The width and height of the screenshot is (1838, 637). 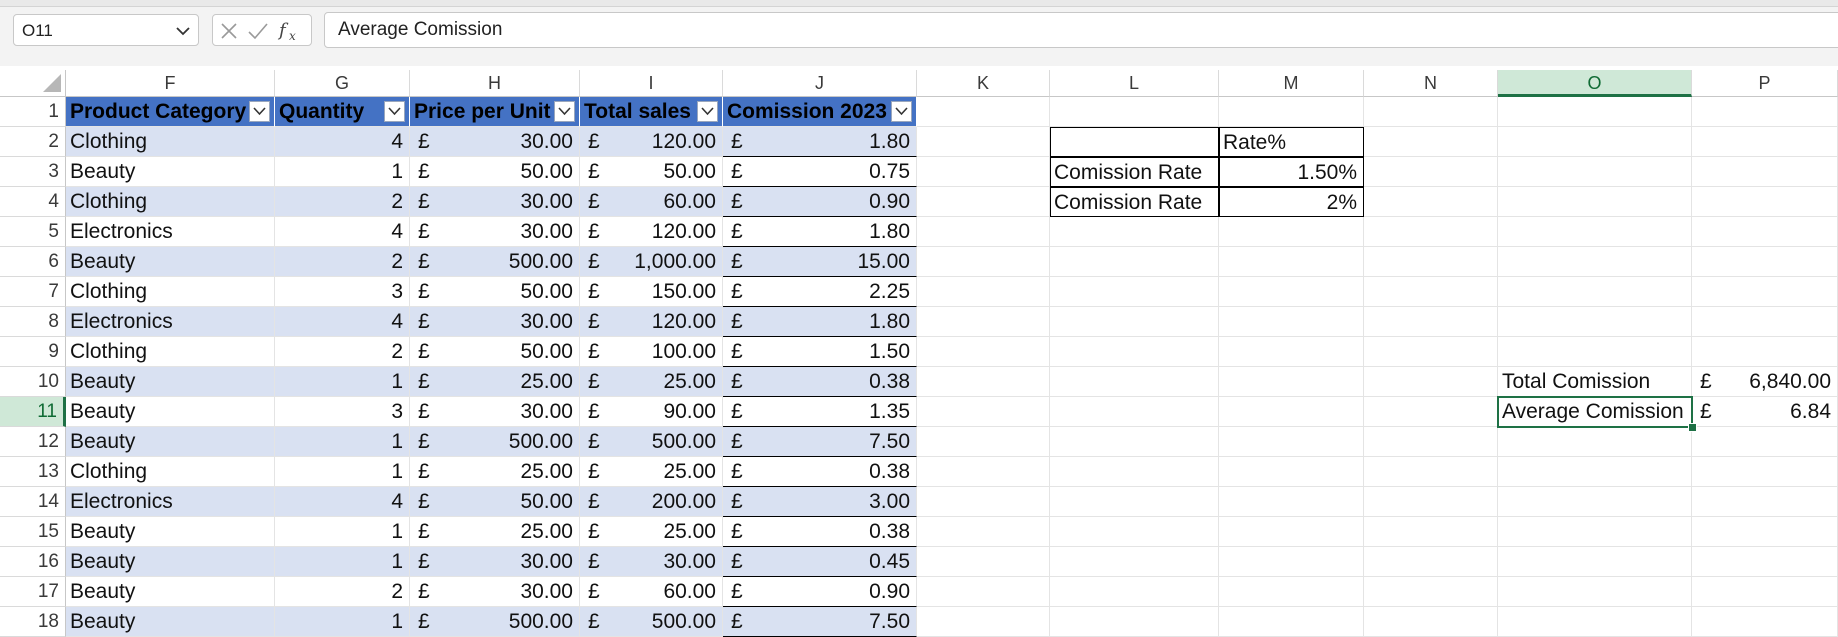 I want to click on row-header-11: 11, so click(x=33, y=412).